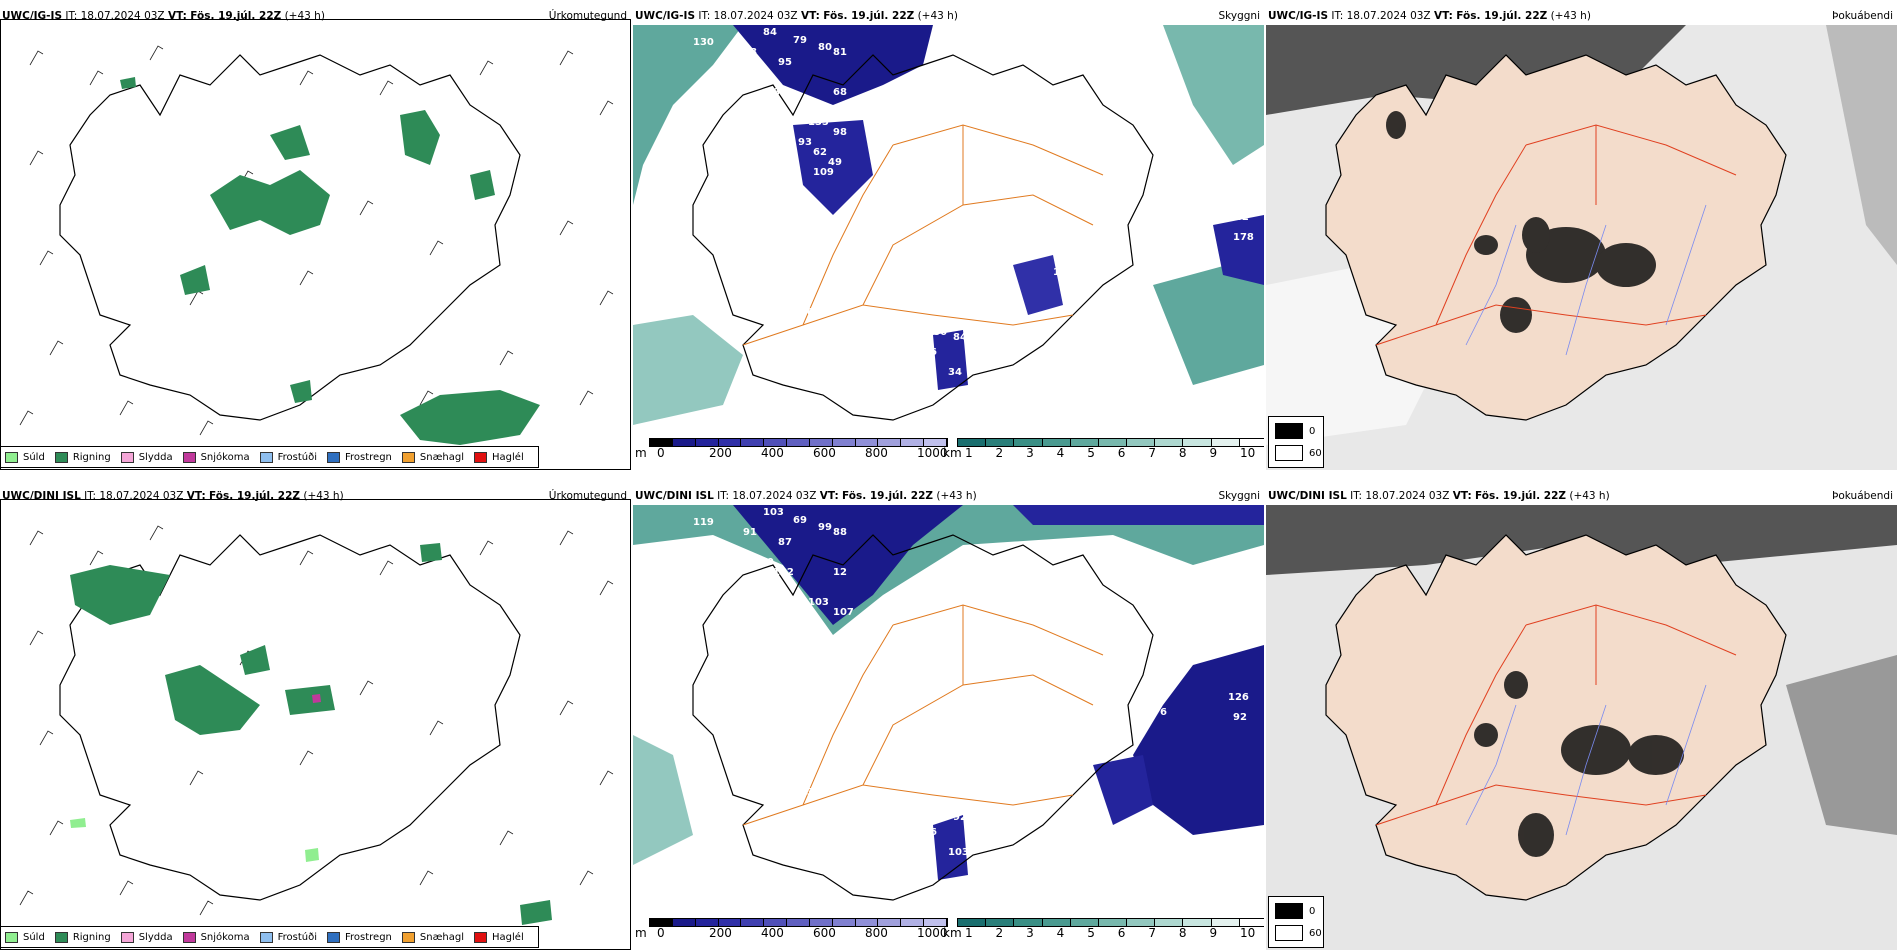 This screenshot has width=1900, height=950. I want to click on legend-label: Slydda, so click(155, 937).